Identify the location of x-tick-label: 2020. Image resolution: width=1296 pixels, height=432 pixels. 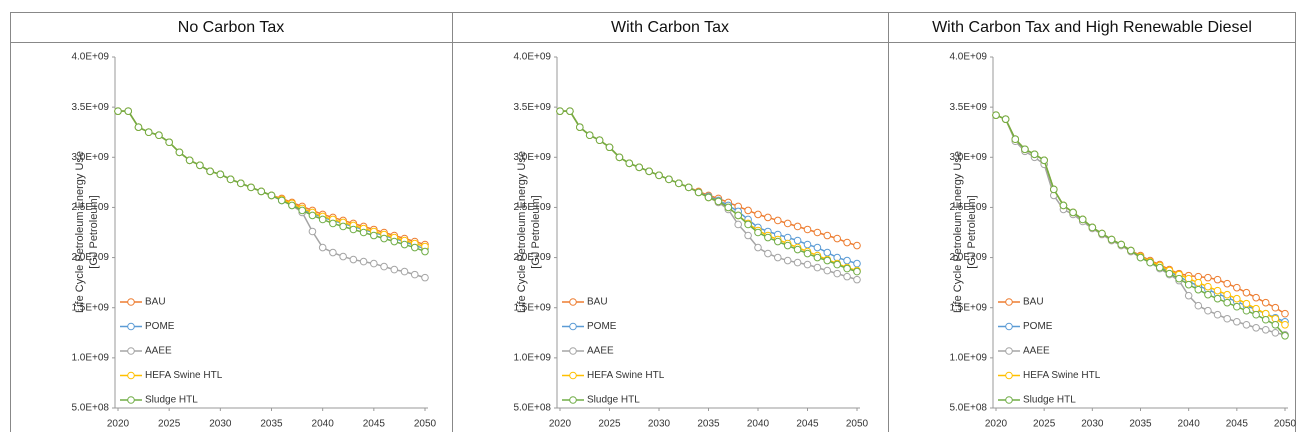
(560, 424).